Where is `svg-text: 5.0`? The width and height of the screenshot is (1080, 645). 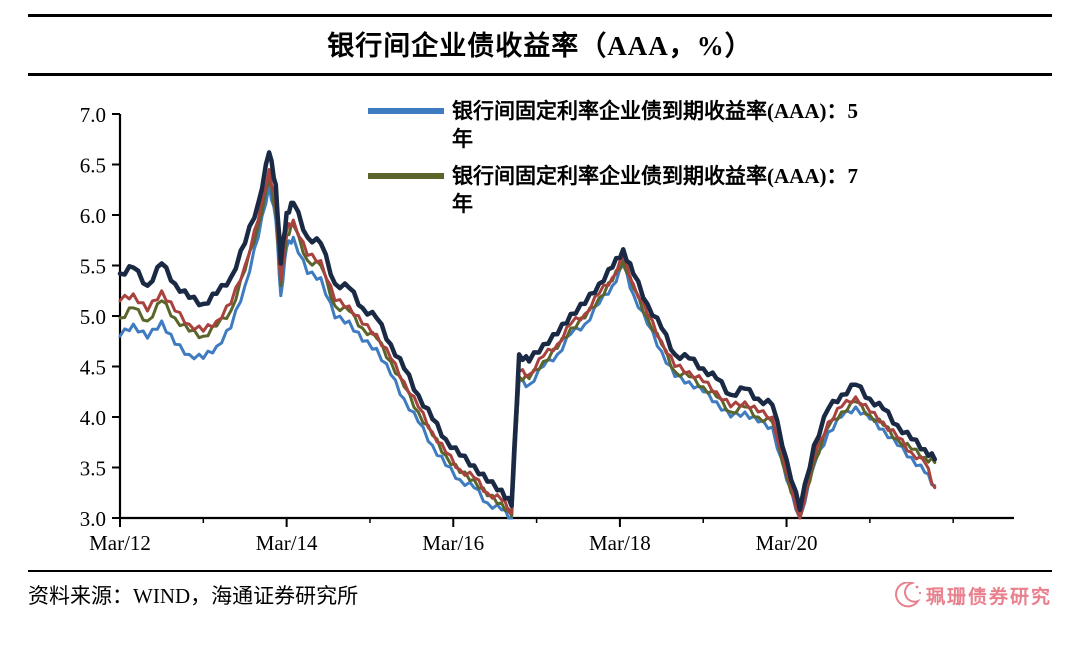
svg-text: 5.0 is located at coordinates (93, 317).